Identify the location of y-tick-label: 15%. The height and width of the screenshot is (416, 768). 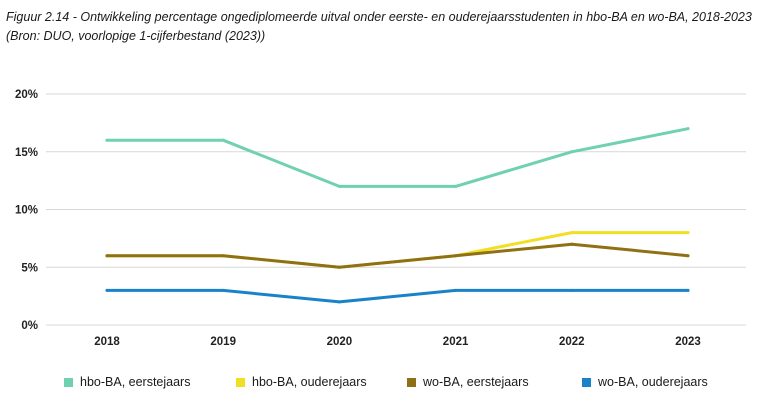
(26, 153).